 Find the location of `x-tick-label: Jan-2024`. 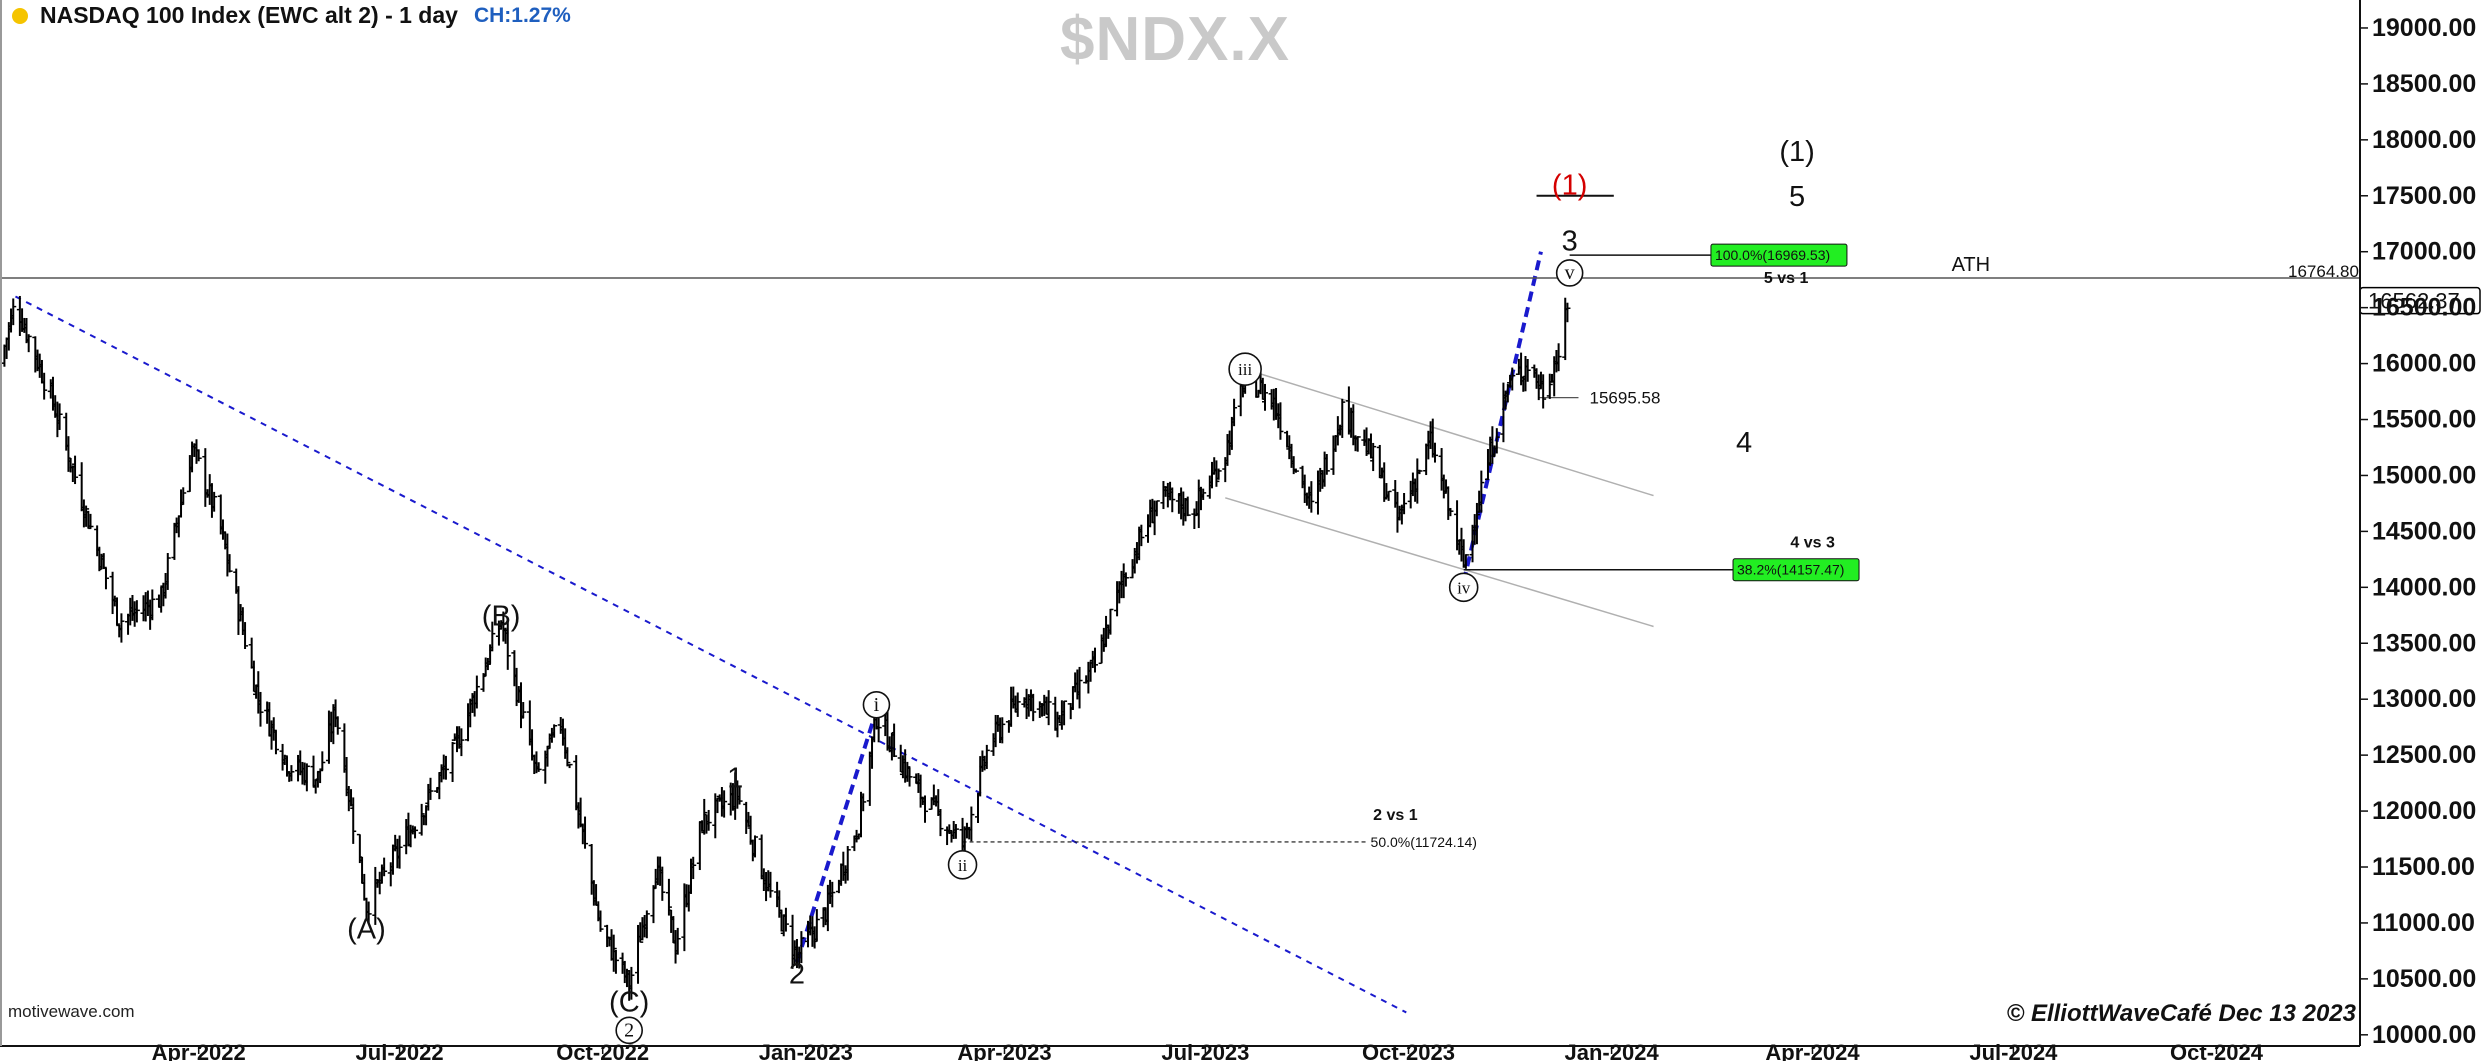

x-tick-label: Jan-2024 is located at coordinates (1612, 1050).